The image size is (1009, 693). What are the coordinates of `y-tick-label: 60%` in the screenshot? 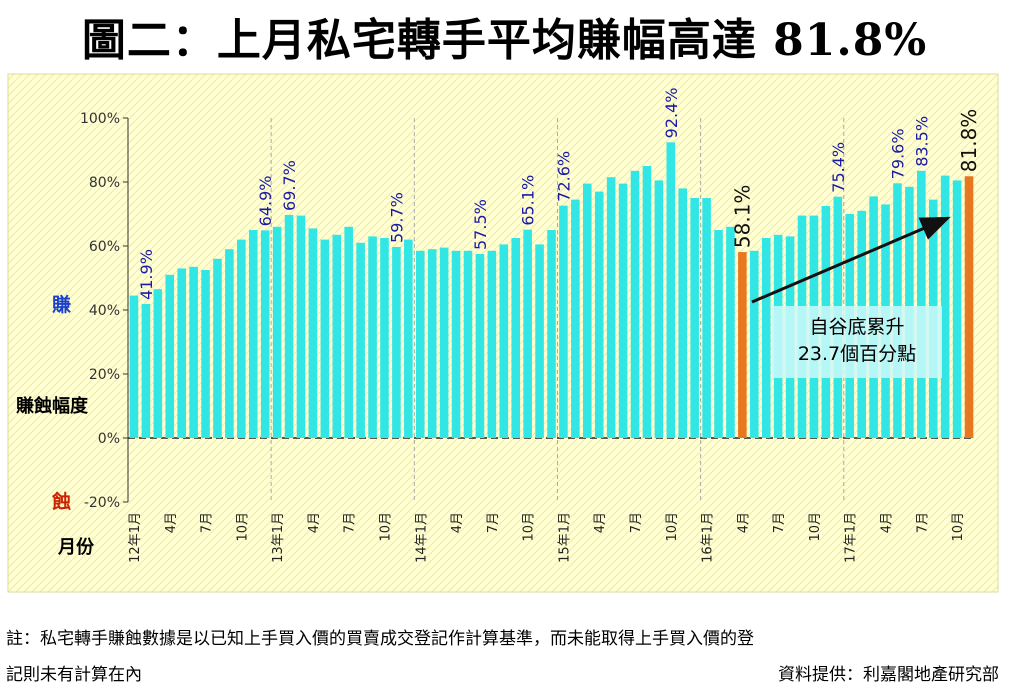 It's located at (104, 247).